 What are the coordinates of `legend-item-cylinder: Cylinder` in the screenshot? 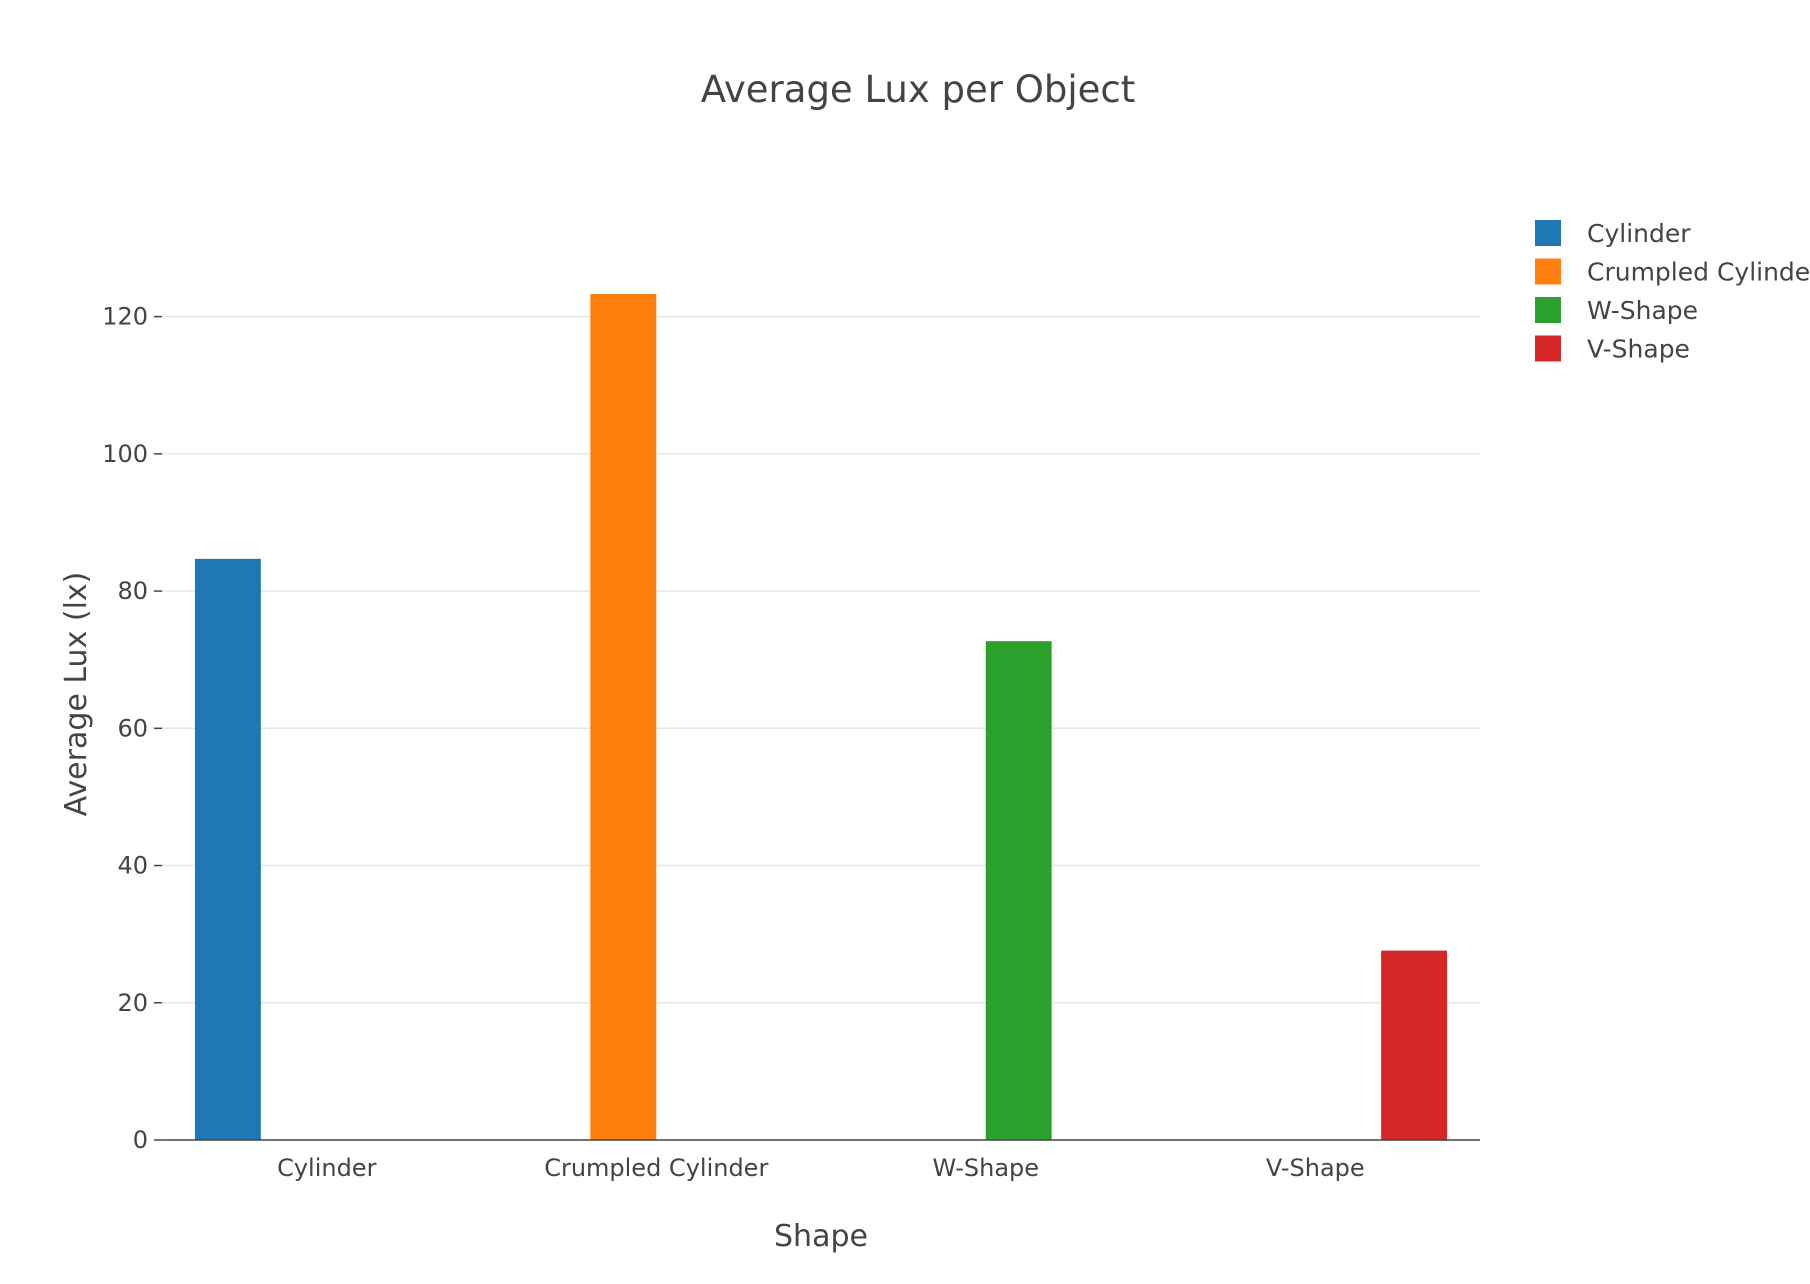 It's located at (1613, 233).